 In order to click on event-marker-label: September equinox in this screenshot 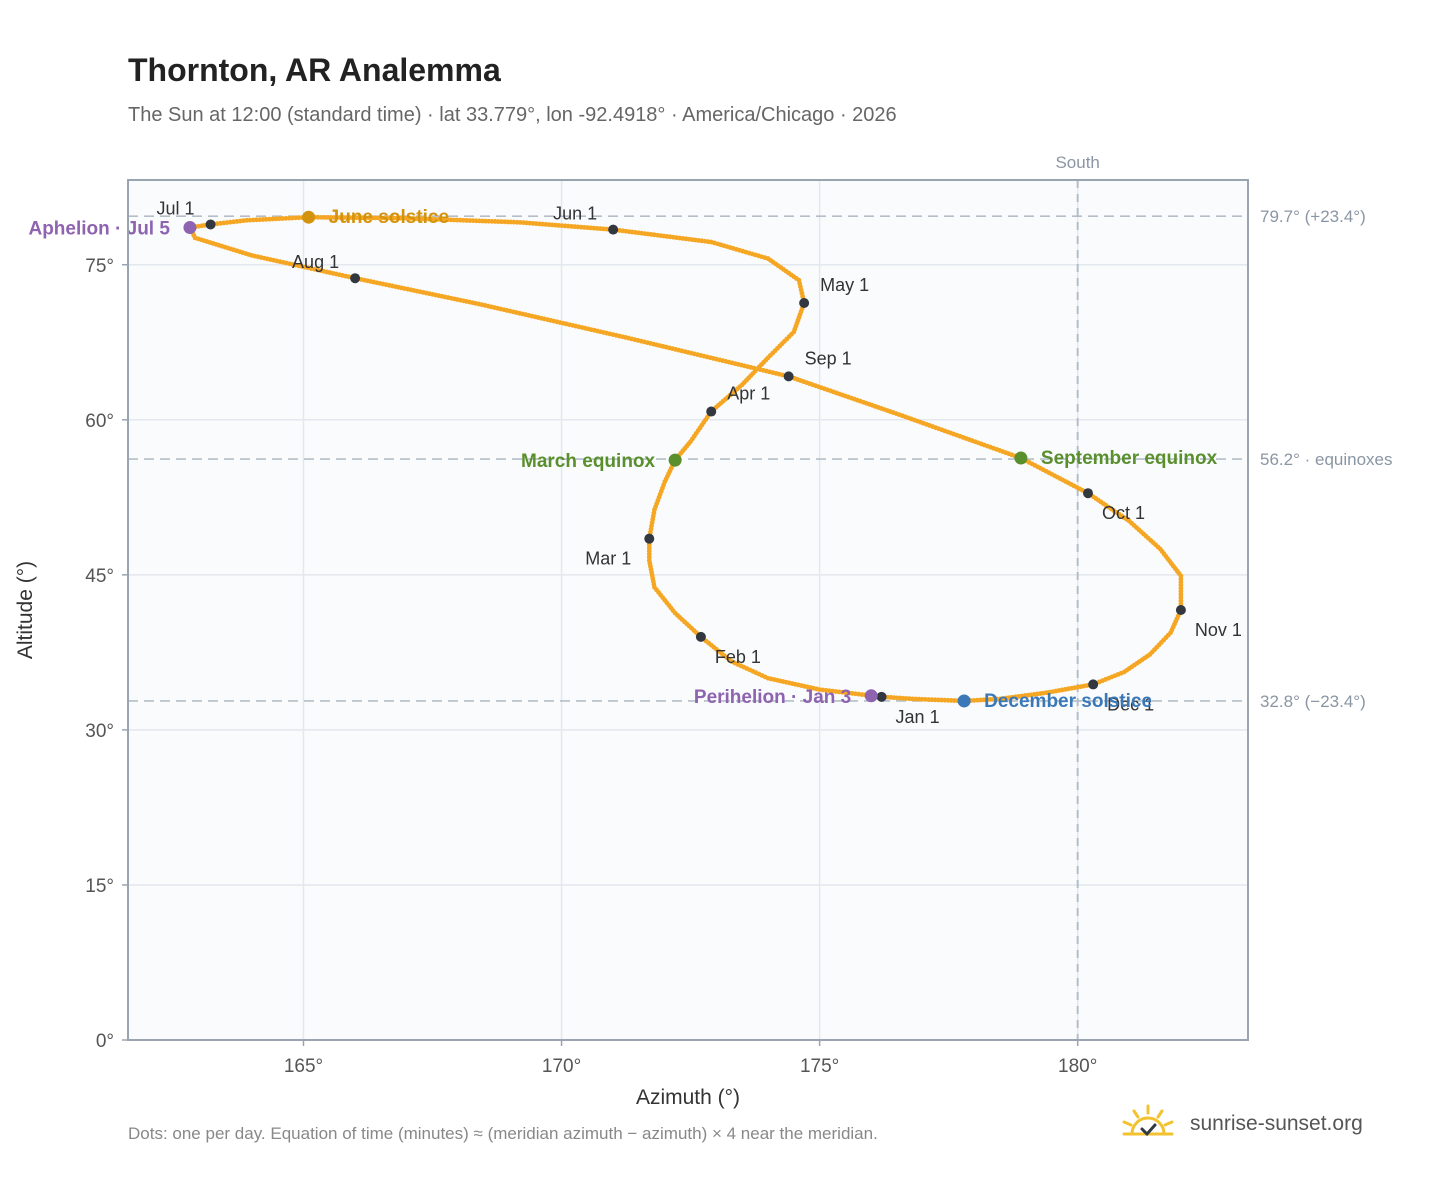, I will do `click(1129, 458)`.